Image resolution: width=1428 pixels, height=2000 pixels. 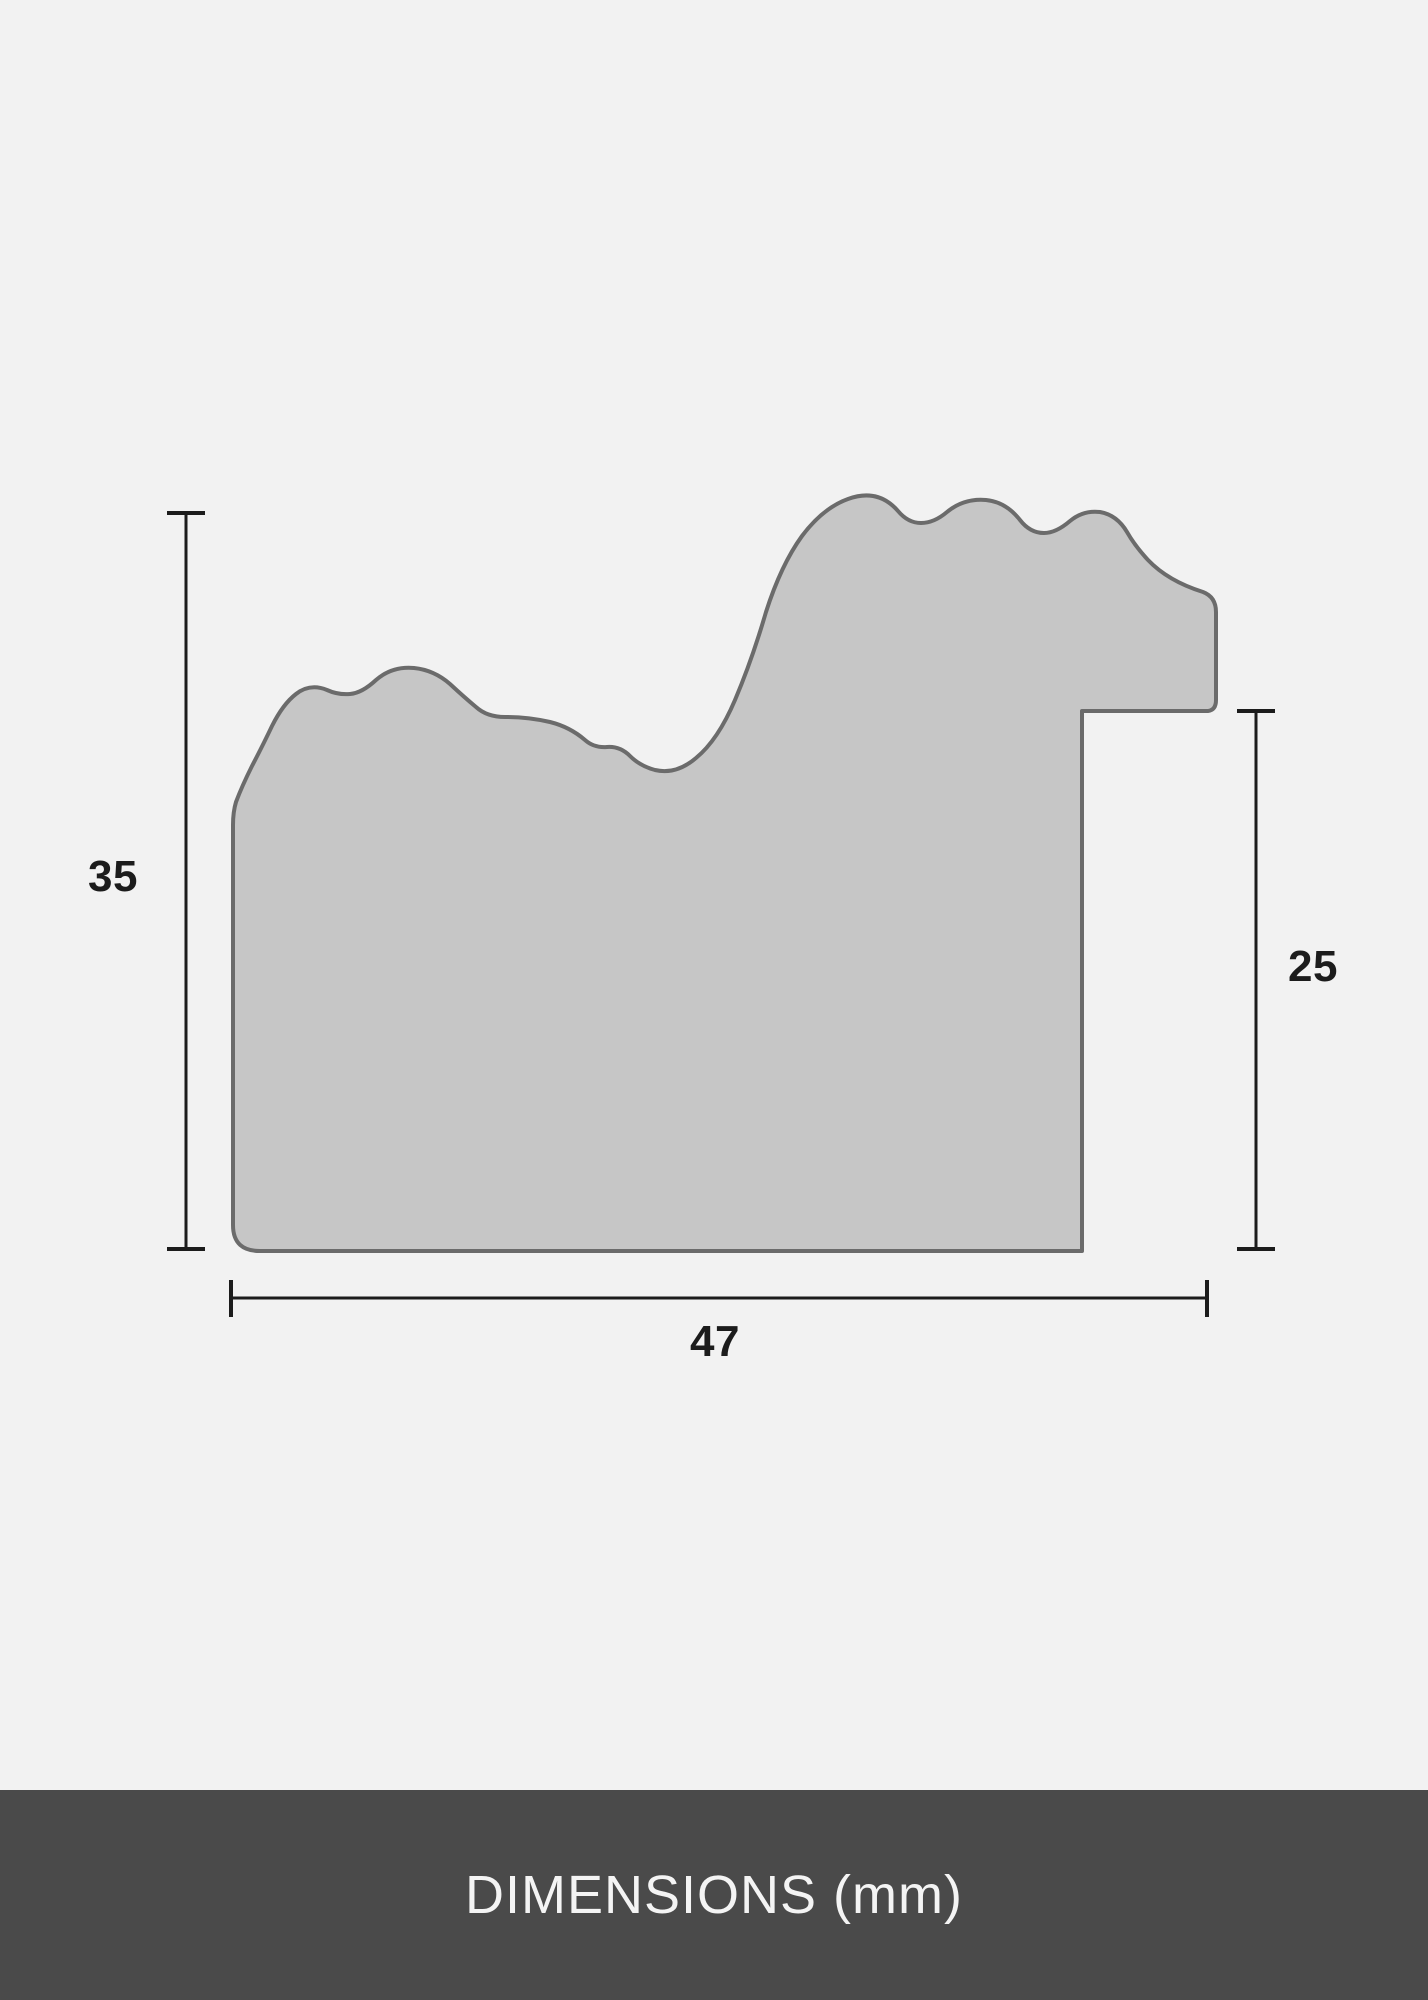 What do you see at coordinates (1313, 966) in the screenshot?
I see `dimension-label-rabbet: 25` at bounding box center [1313, 966].